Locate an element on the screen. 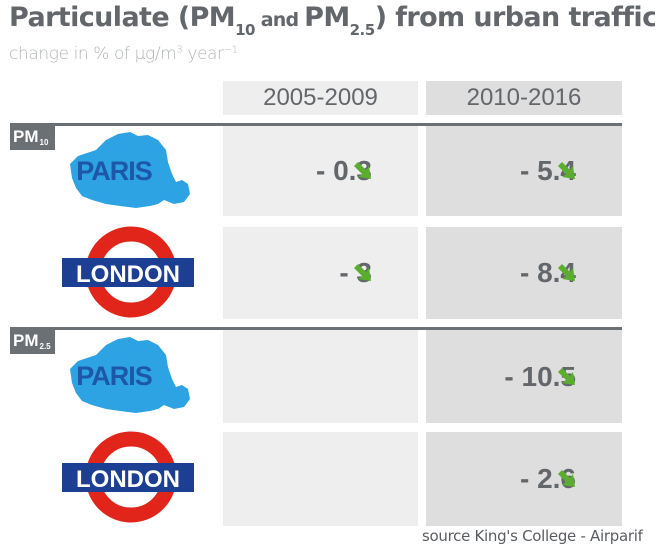 This screenshot has width=655, height=551. cell-pm25-london-2005-2009 is located at coordinates (320, 479).